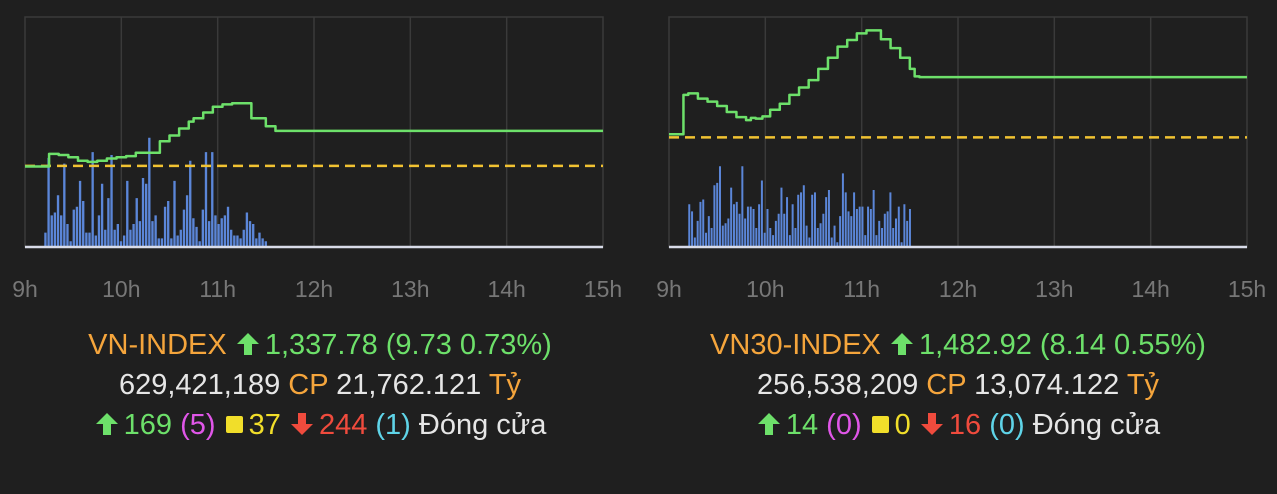  Describe the element at coordinates (880, 424) in the screenshot. I see `unchanged-square-icon` at that location.